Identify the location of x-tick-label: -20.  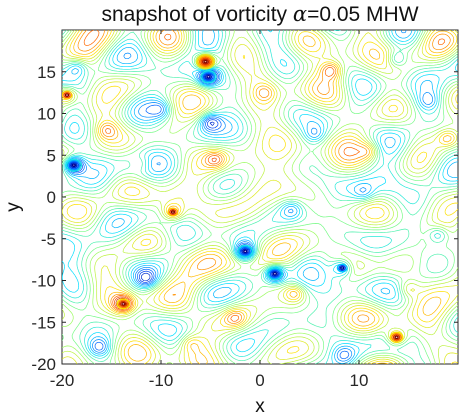
(62, 380).